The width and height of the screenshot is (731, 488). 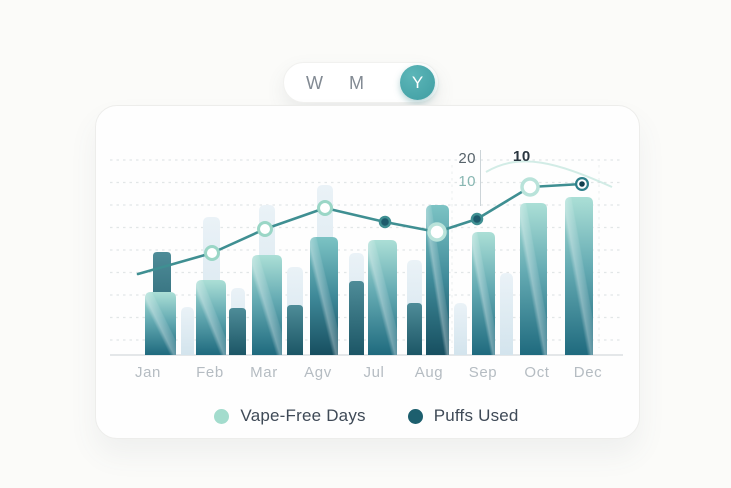 What do you see at coordinates (148, 372) in the screenshot?
I see `x-axis-label-jan: Jan` at bounding box center [148, 372].